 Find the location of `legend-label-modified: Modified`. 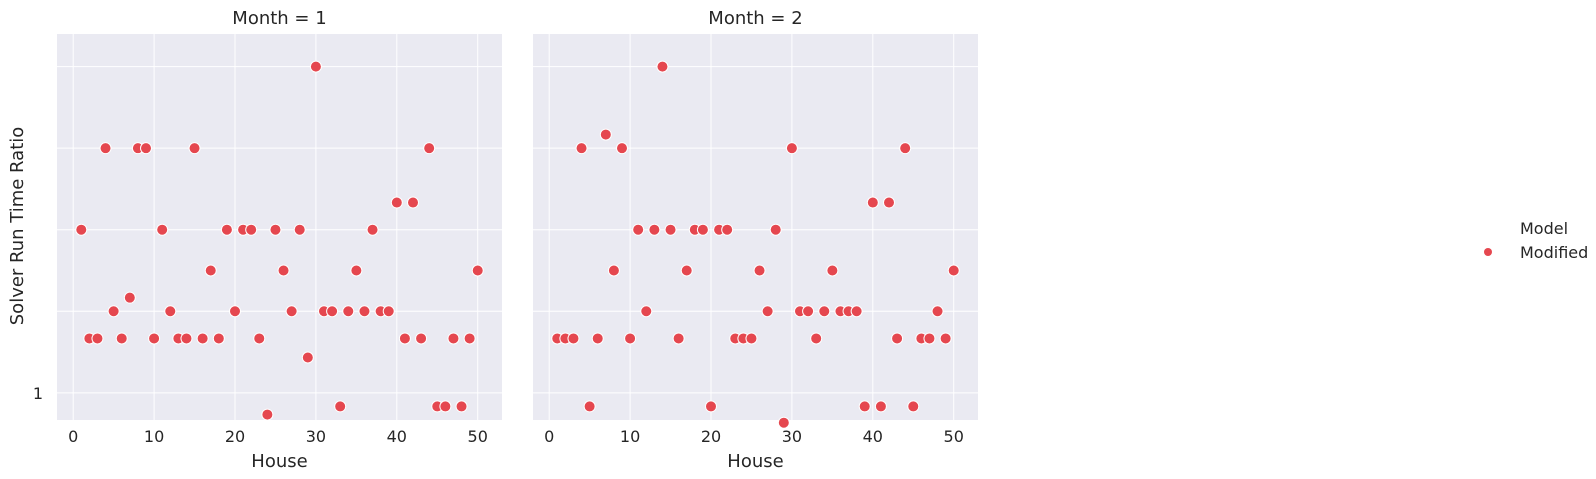

legend-label-modified: Modified is located at coordinates (1554, 252).